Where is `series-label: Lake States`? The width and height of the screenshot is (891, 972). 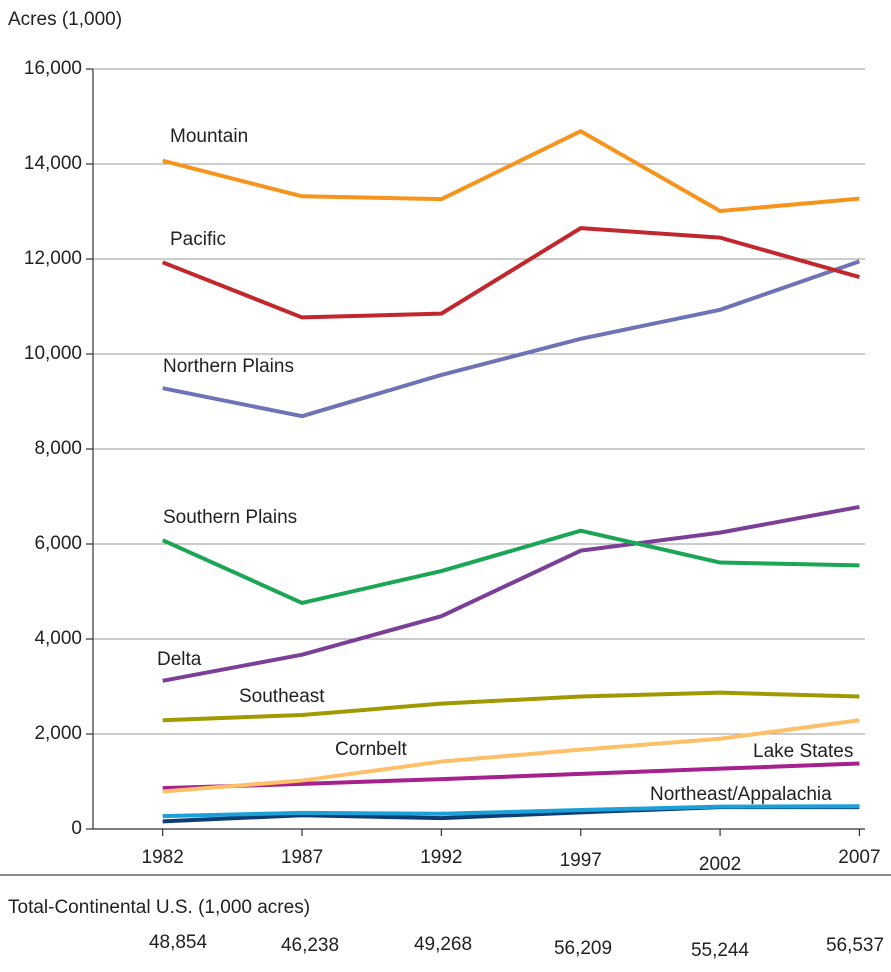
series-label: Lake States is located at coordinates (803, 751).